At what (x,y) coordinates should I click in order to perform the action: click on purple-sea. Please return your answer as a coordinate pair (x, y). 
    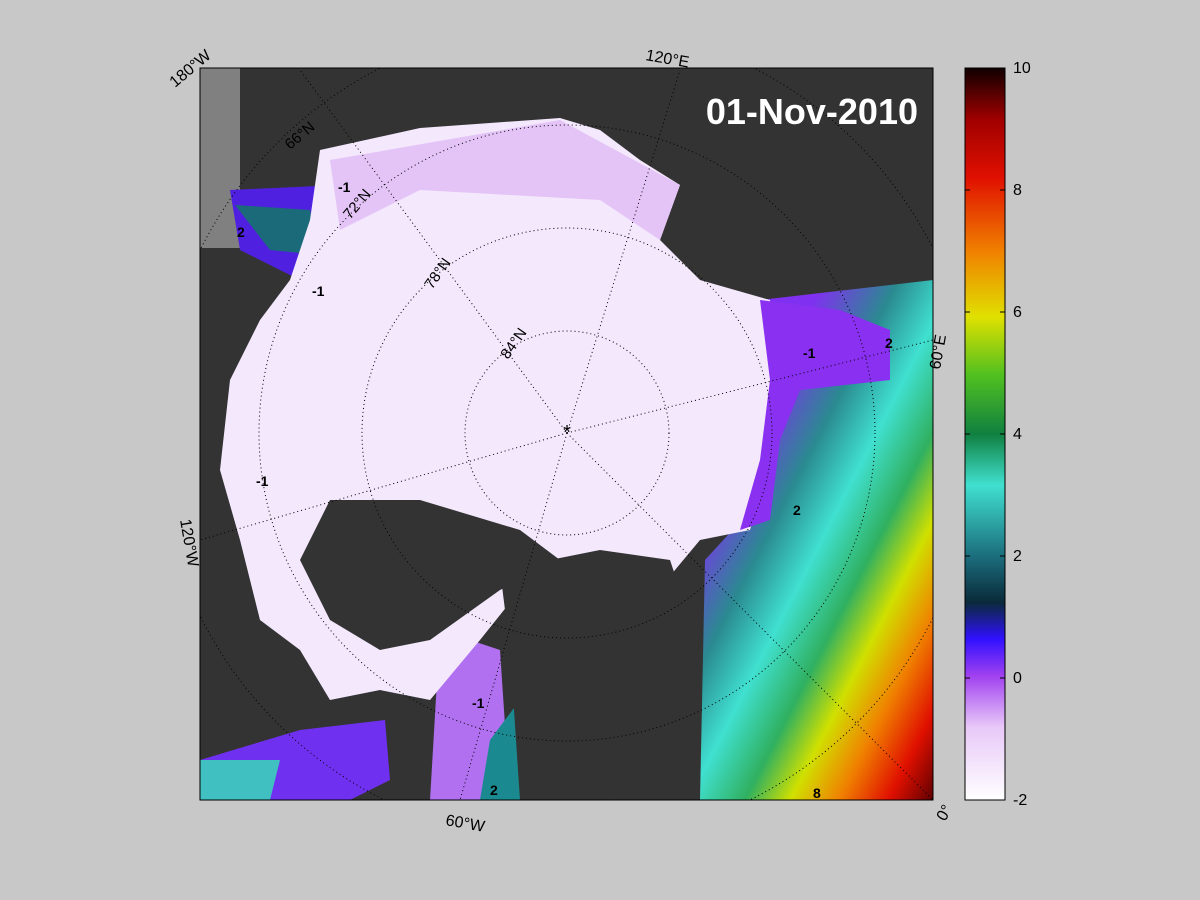
    Looking at the image, I should click on (815, 415).